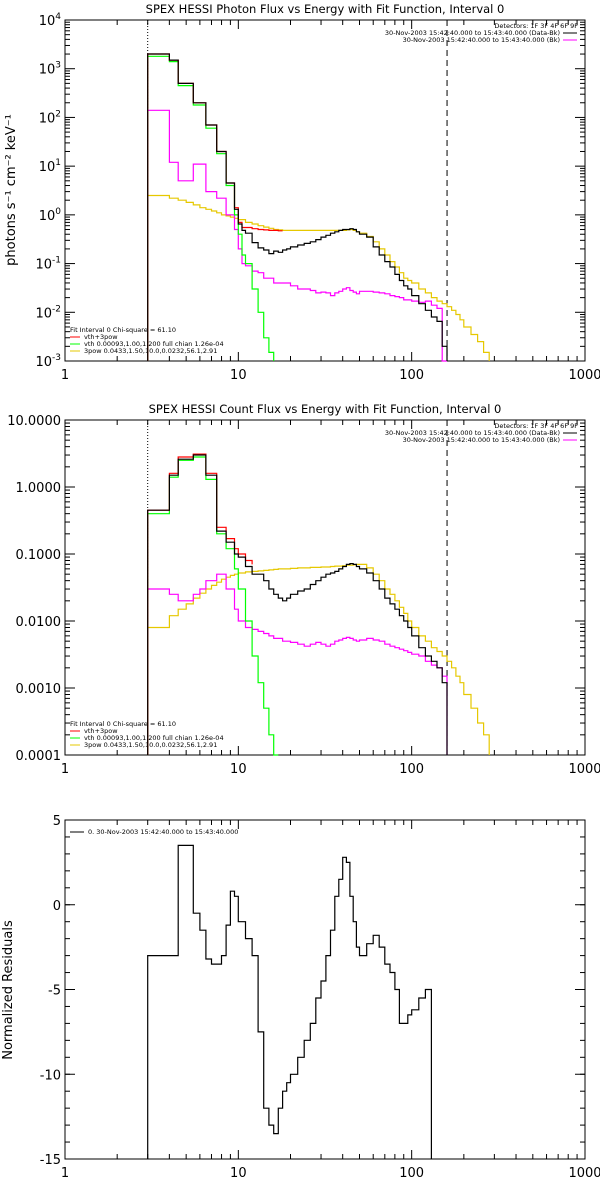  Describe the element at coordinates (411, 375) in the screenshot. I see `photon-xtick-label: 100` at that location.